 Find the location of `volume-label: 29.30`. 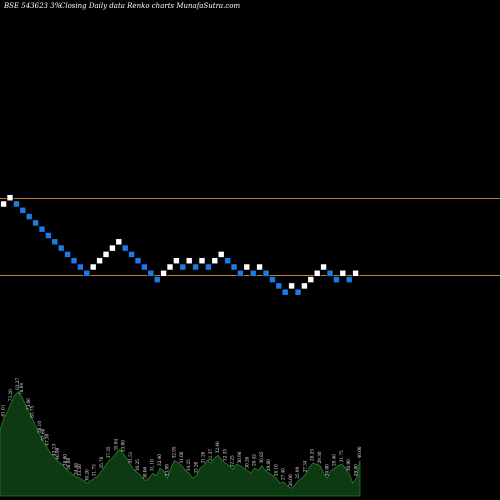

volume-label: 29.30 is located at coordinates (319, 457).